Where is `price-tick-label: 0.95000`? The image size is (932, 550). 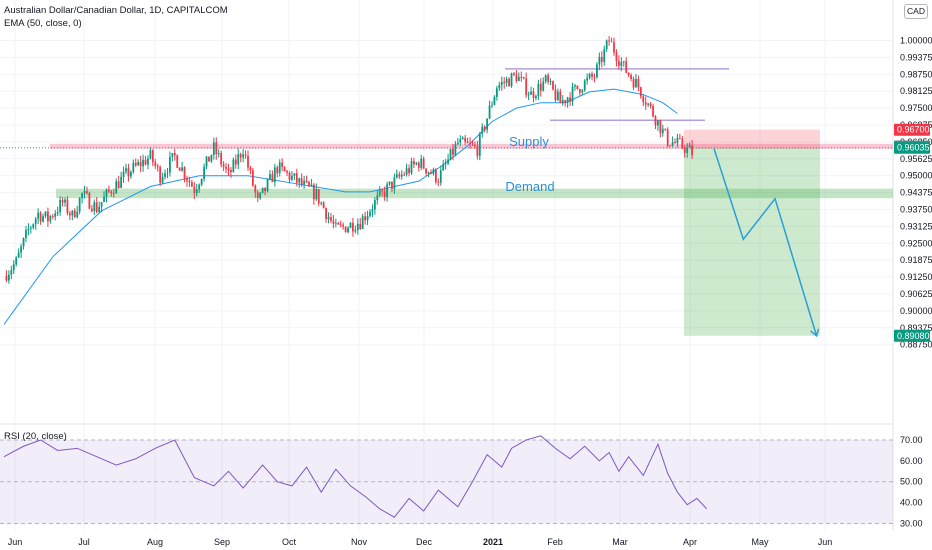
price-tick-label: 0.95000 is located at coordinates (916, 176).